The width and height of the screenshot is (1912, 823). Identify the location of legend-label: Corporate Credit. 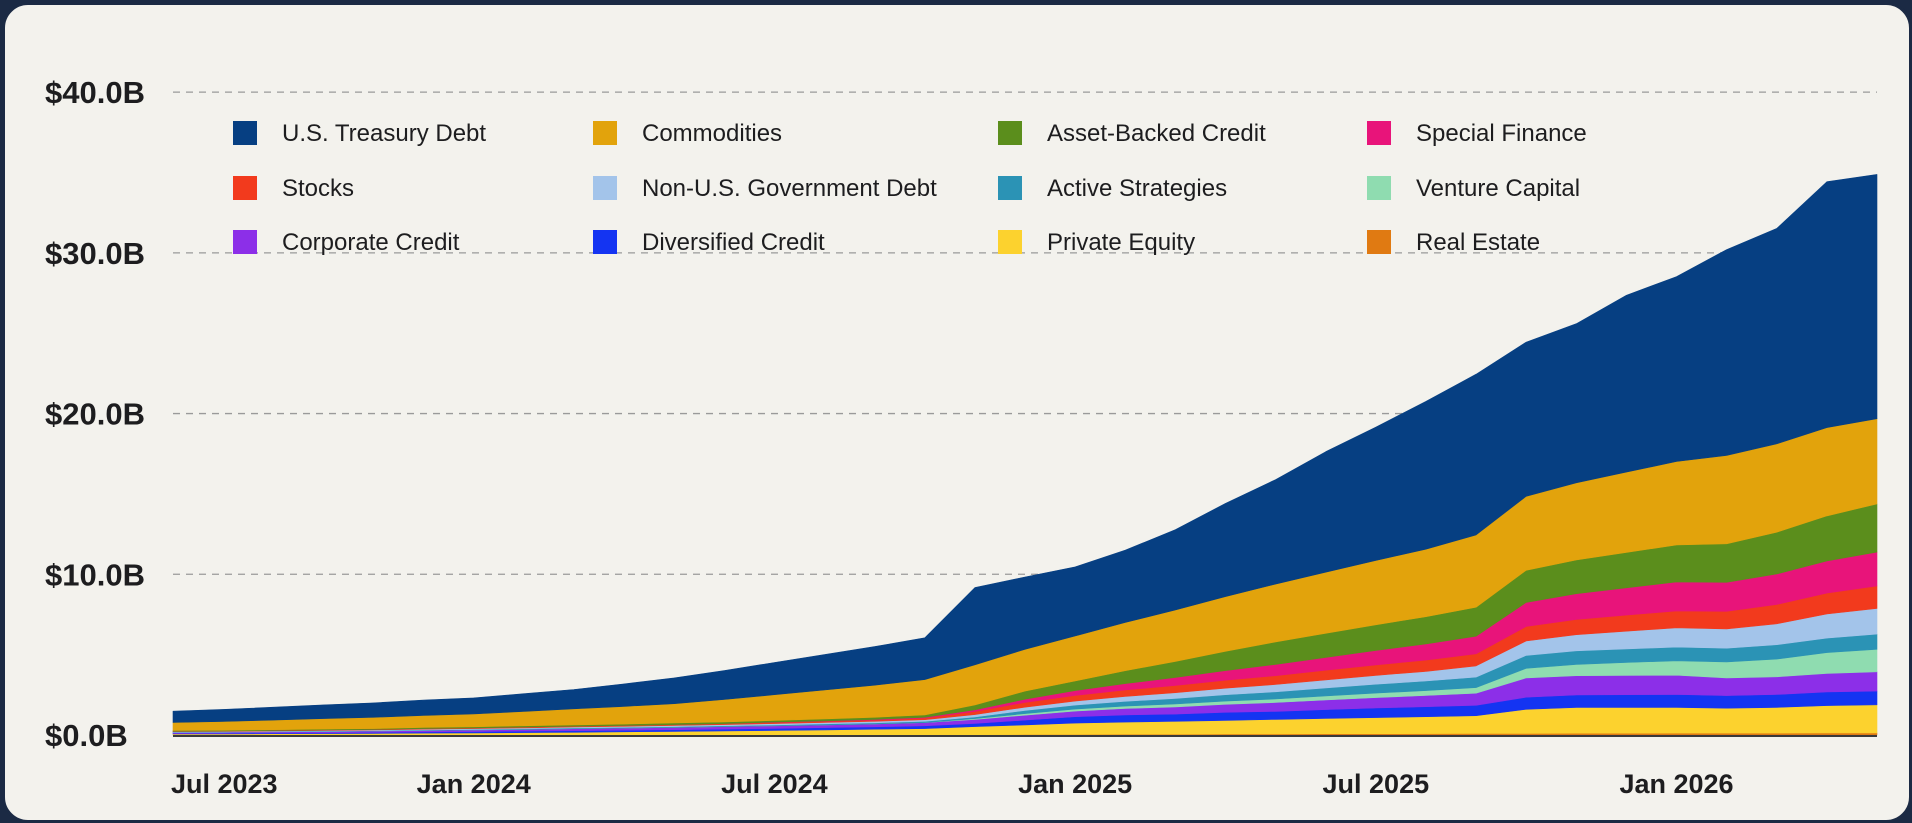
(371, 242).